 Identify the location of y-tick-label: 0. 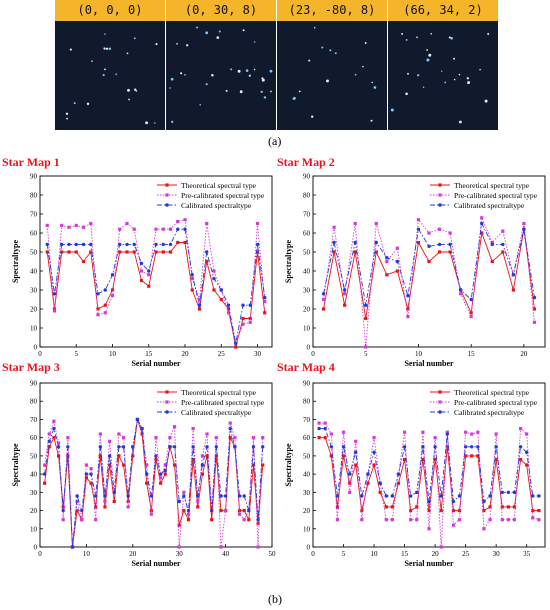
(309, 548).